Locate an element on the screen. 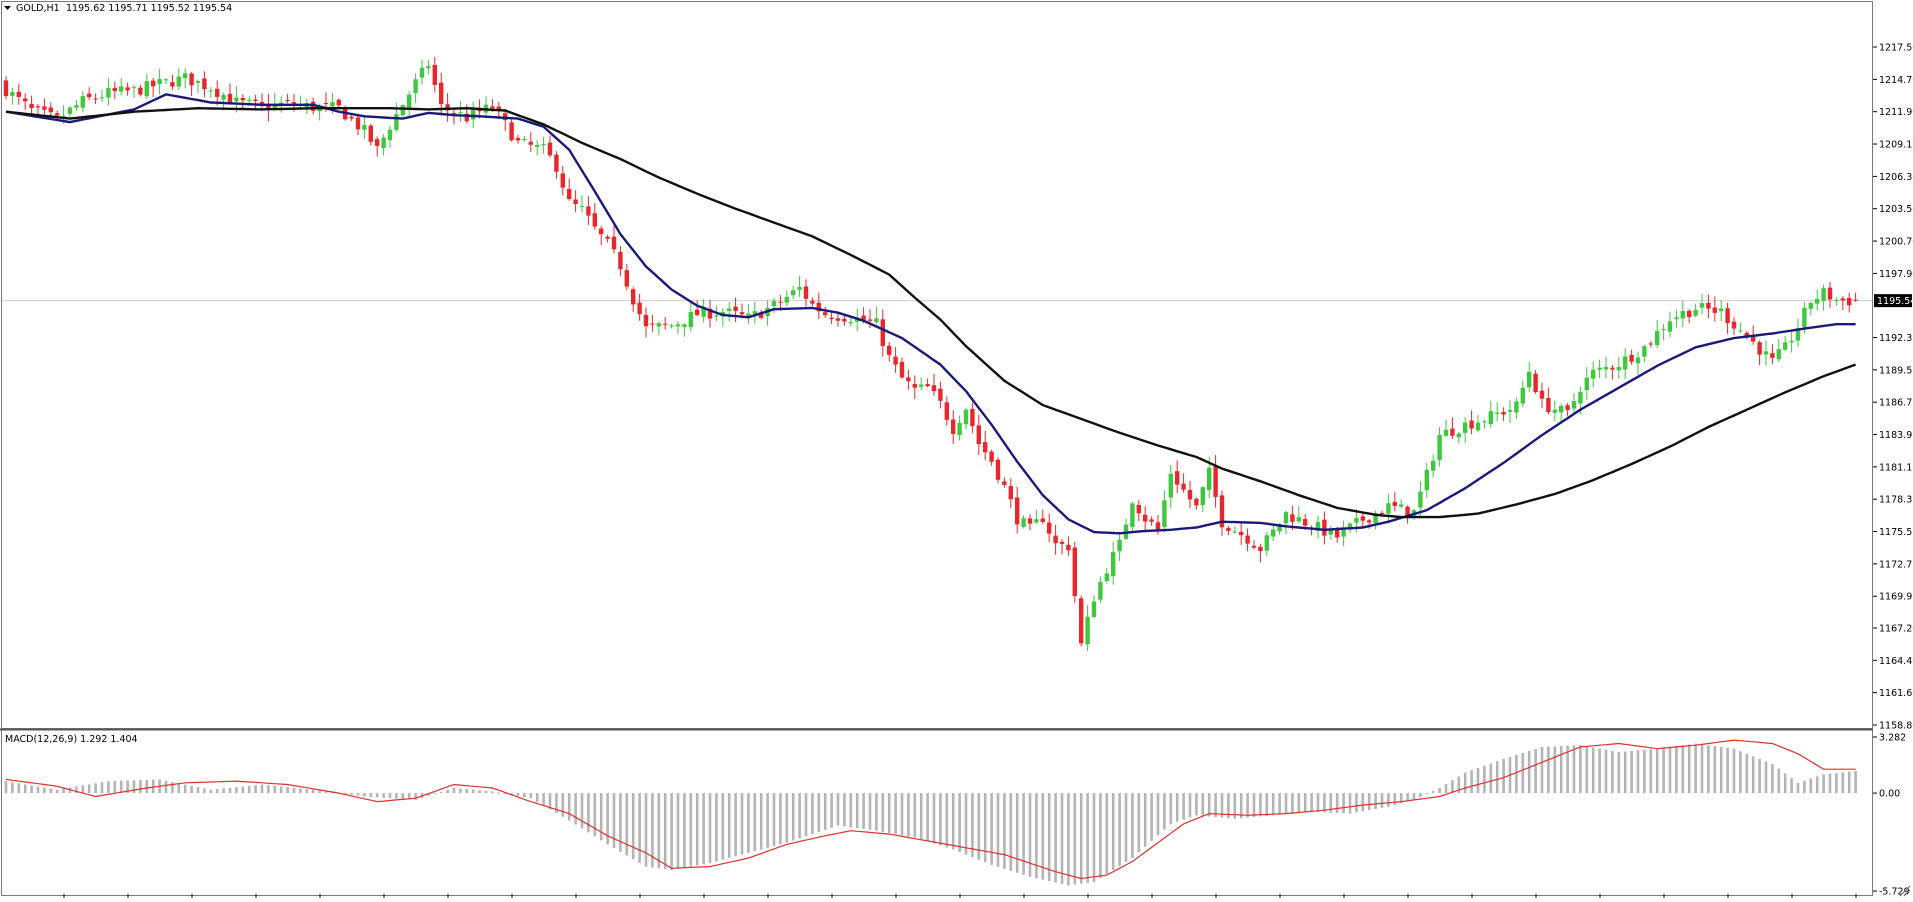 This screenshot has height=902, width=1913. dropdown-triangle-icon is located at coordinates (7, 8).